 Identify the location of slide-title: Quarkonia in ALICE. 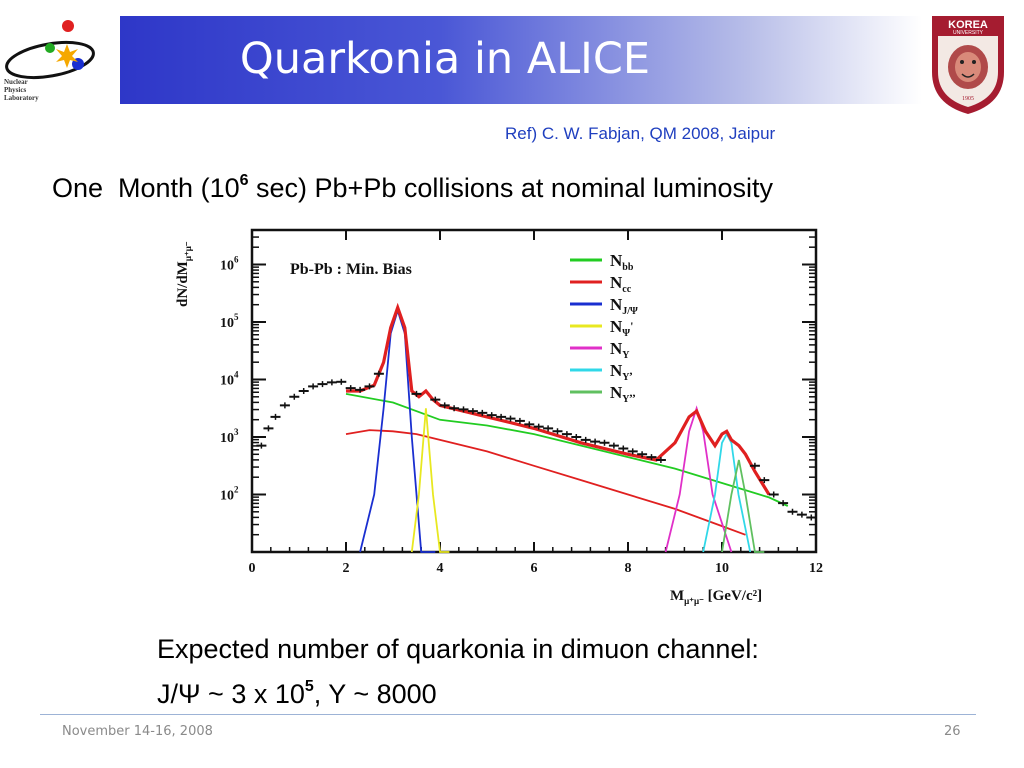
(445, 59).